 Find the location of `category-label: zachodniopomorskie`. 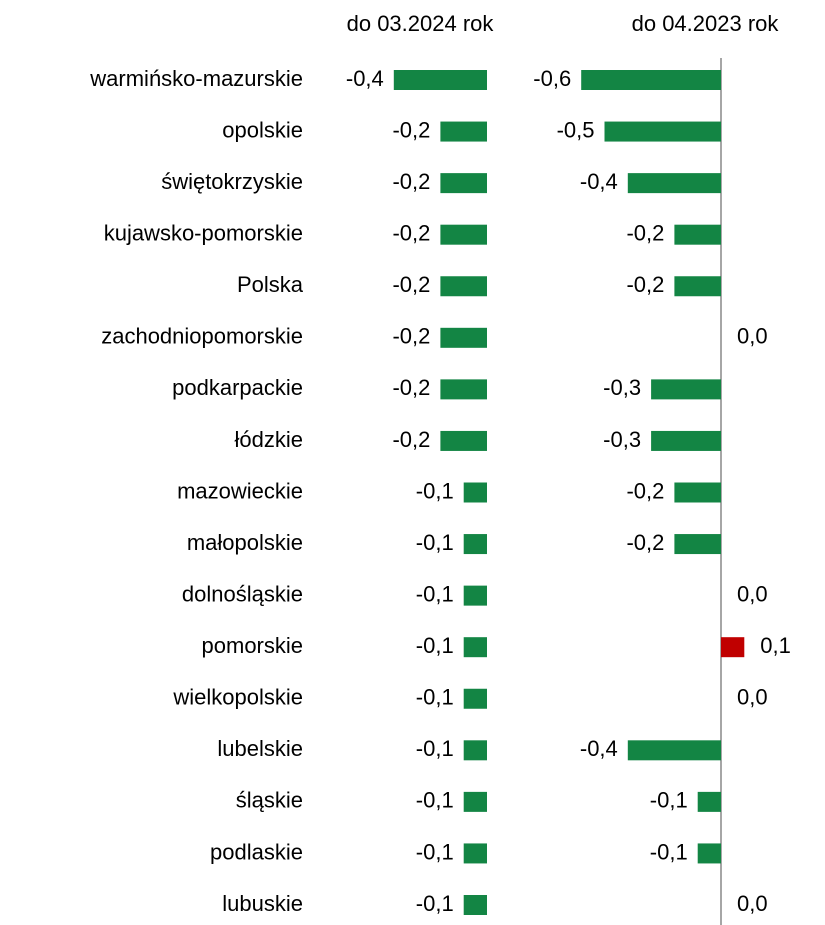

category-label: zachodniopomorskie is located at coordinates (202, 336).